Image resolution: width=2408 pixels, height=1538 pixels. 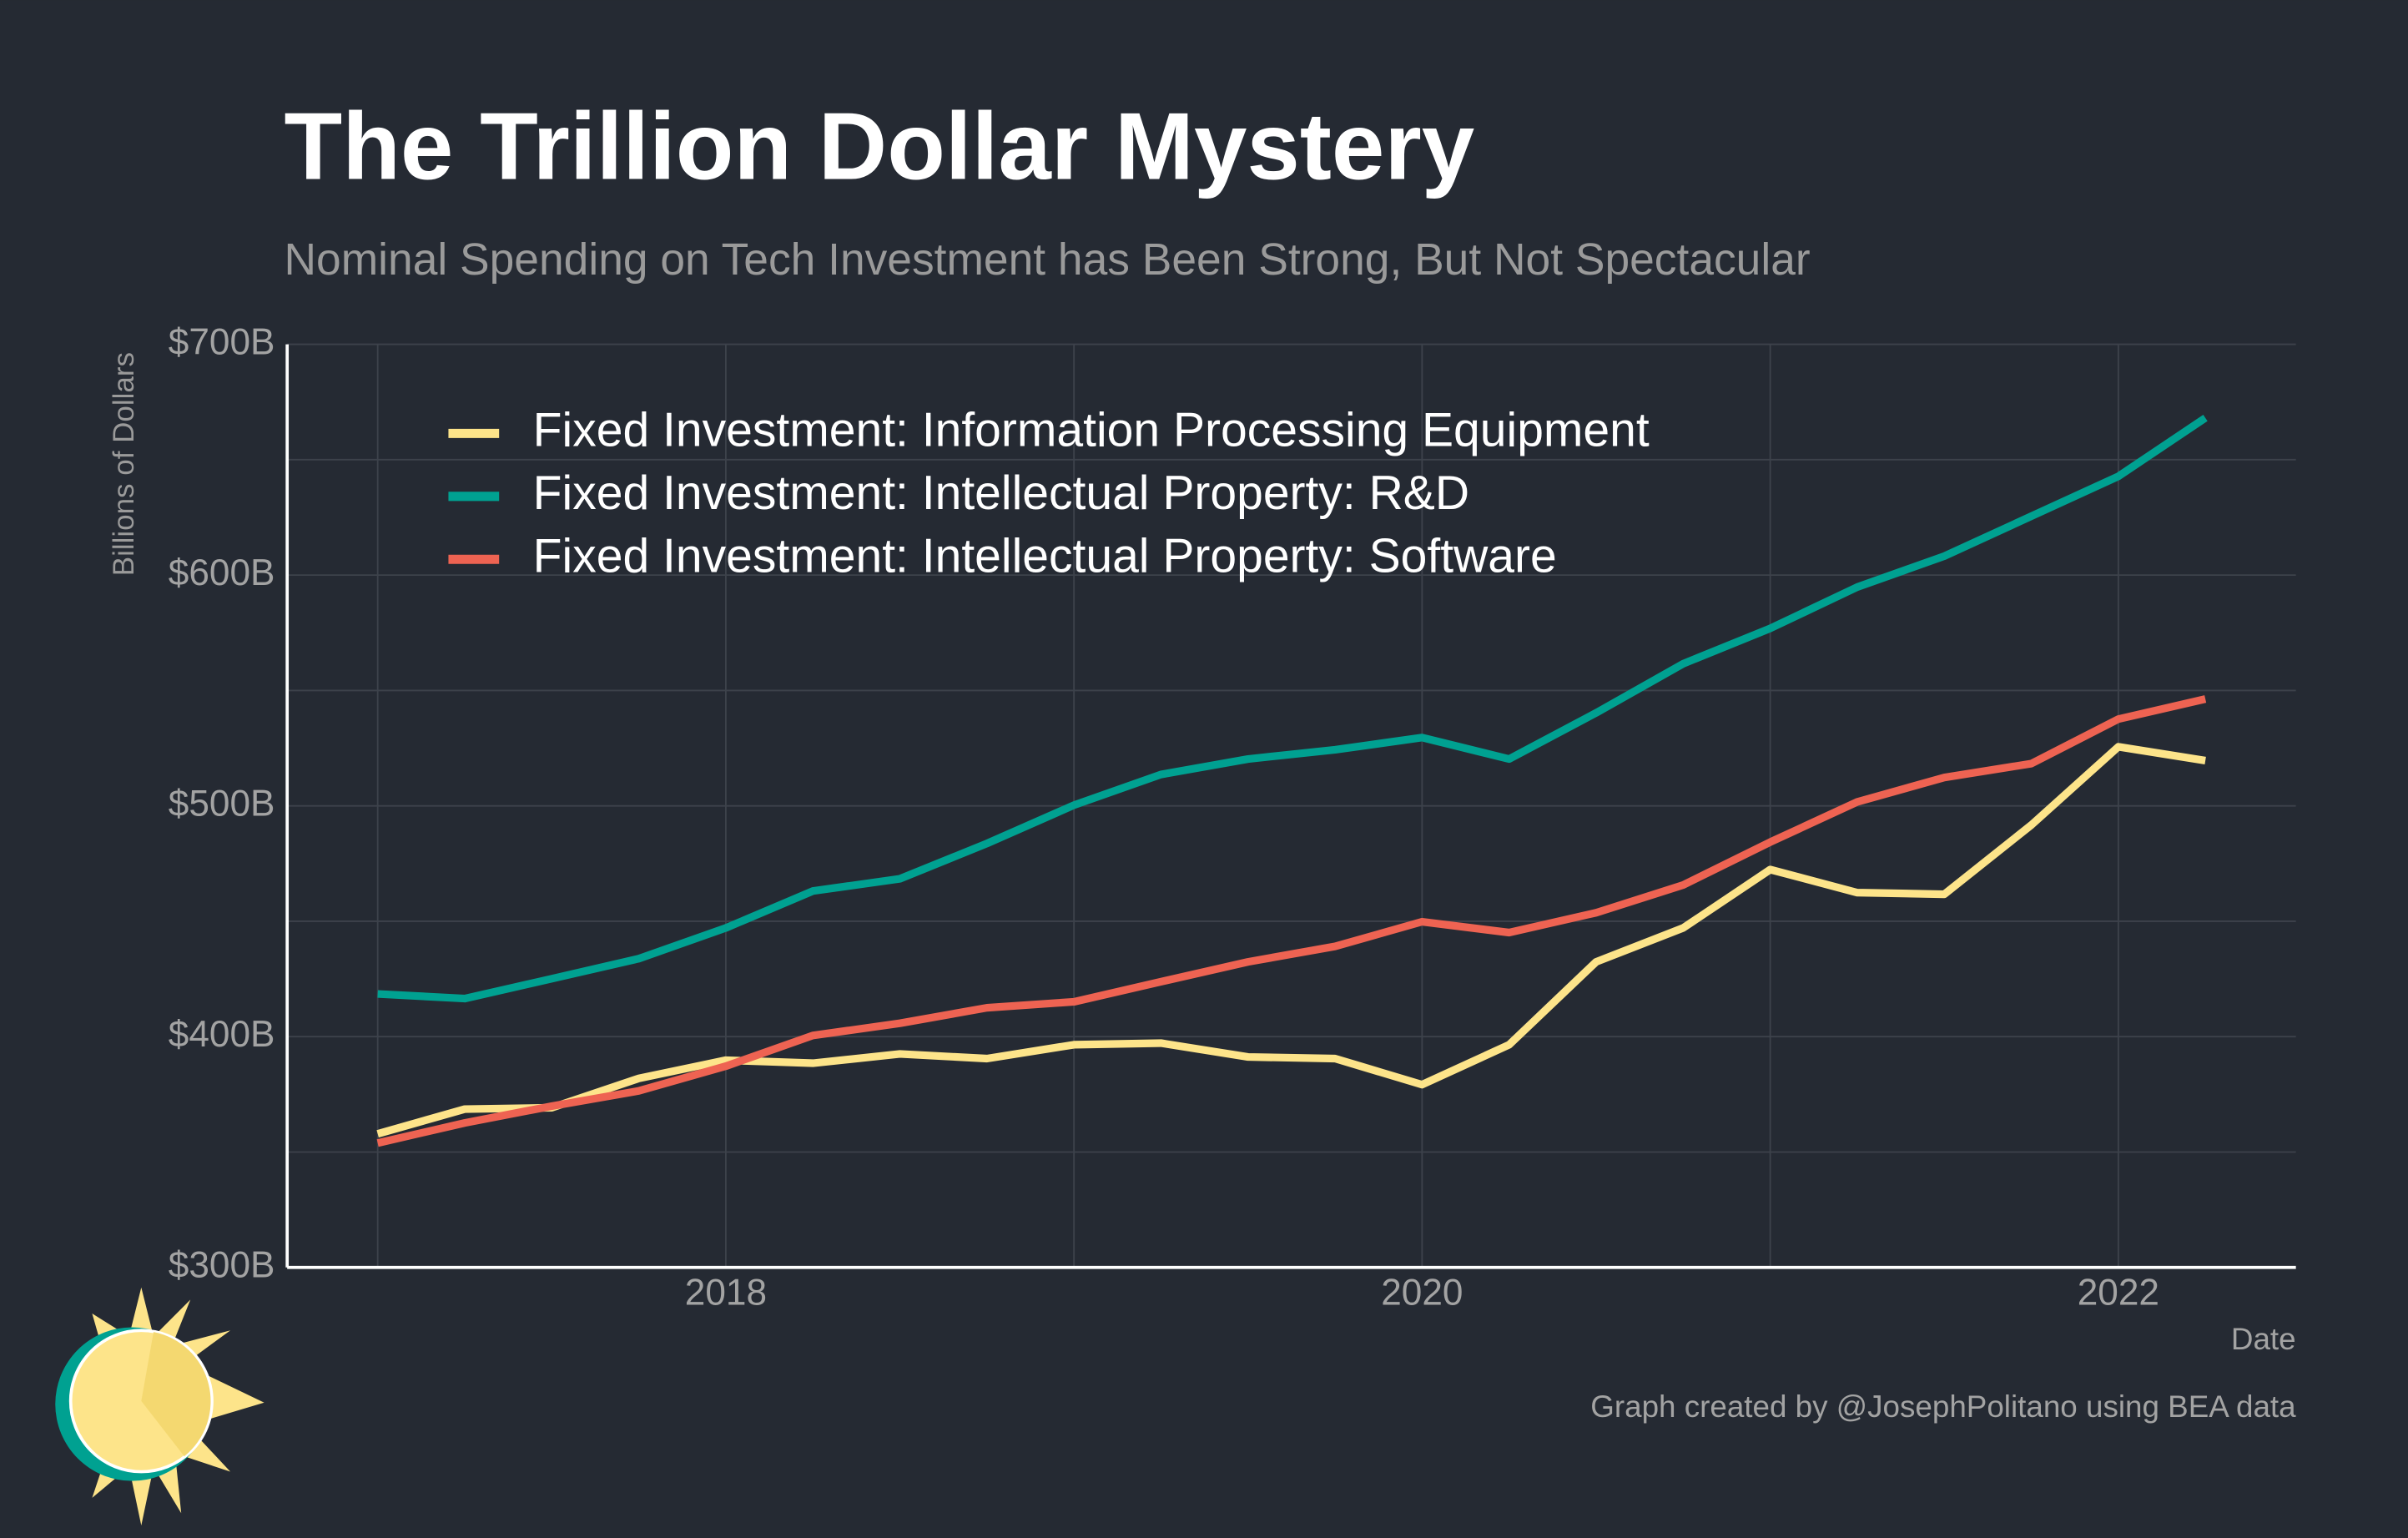 I want to click on x-tick-label: 2022, so click(x=2118, y=1293).